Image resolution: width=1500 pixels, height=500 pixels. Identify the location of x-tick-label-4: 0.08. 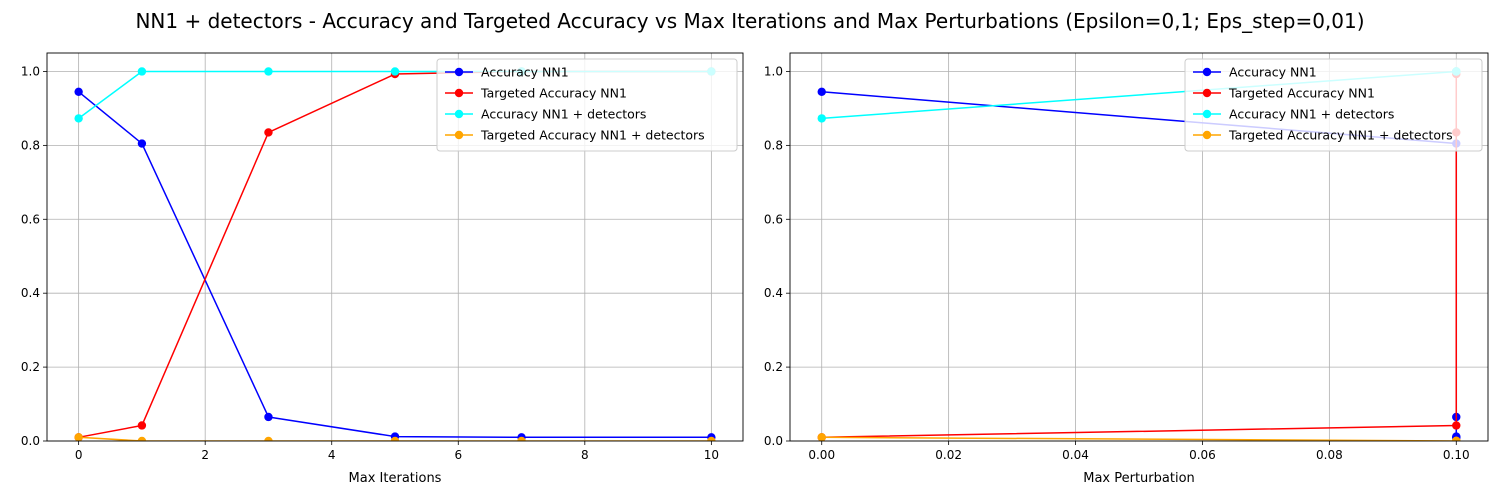
(1329, 455).